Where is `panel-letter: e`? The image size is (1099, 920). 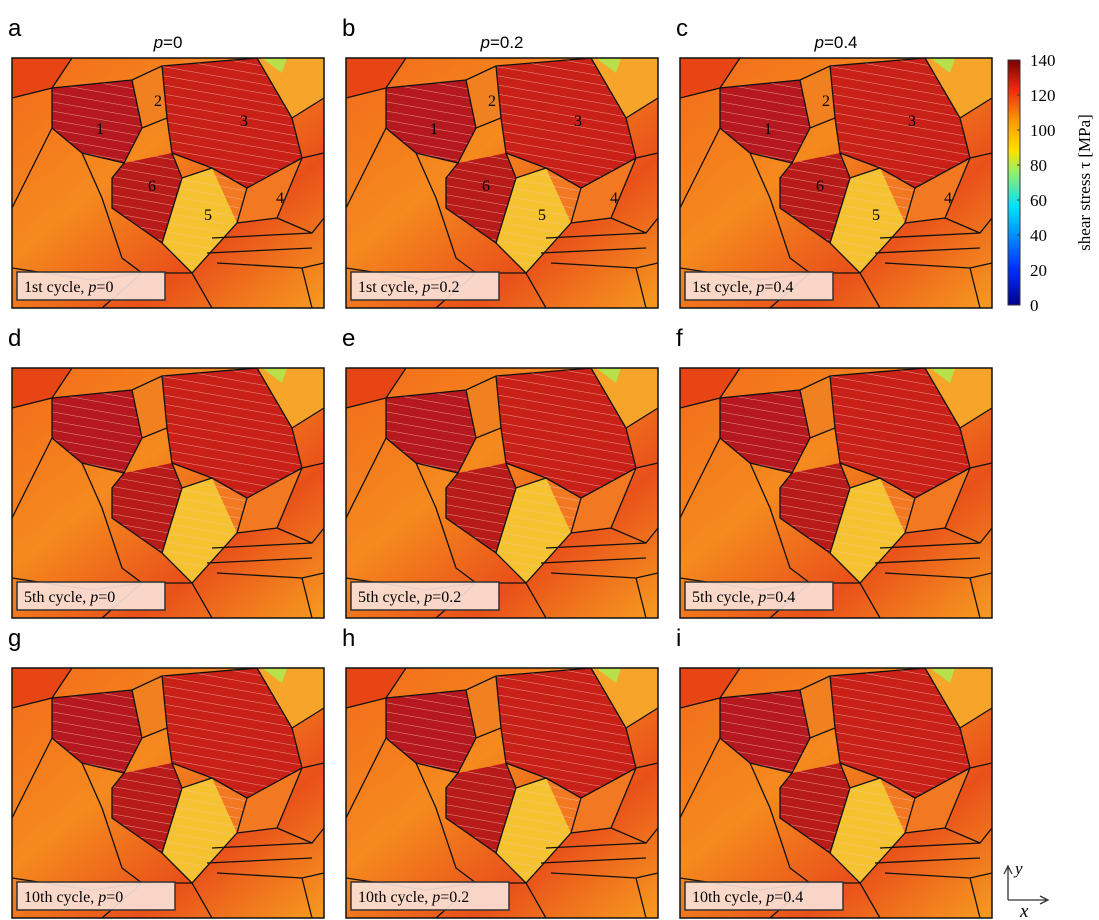 panel-letter: e is located at coordinates (348, 338).